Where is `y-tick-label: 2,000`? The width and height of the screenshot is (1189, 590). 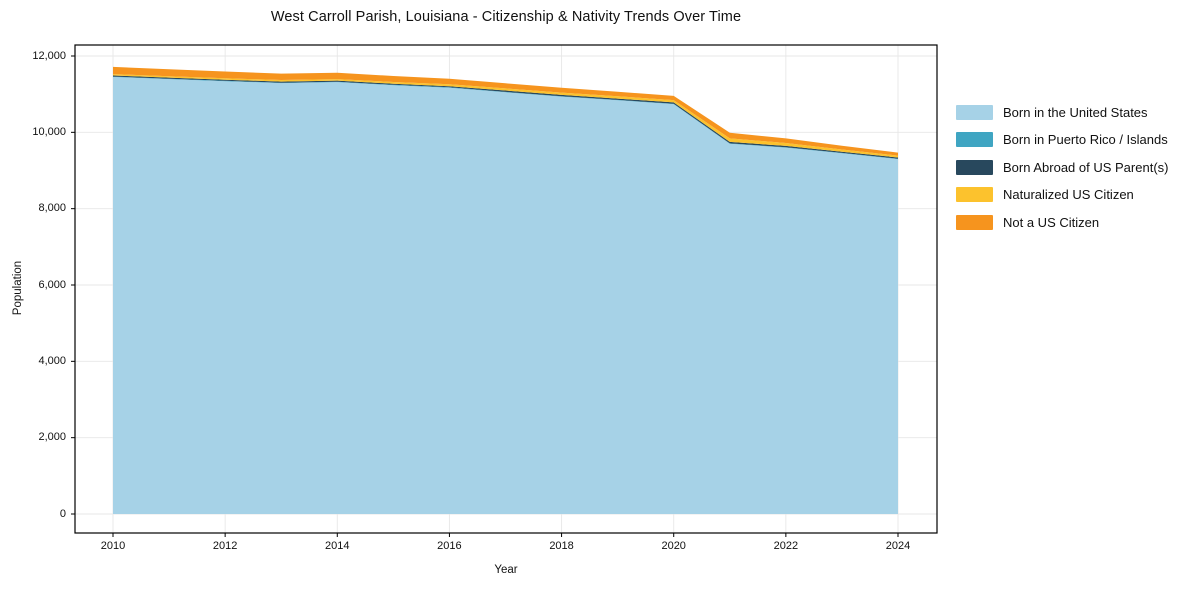 y-tick-label: 2,000 is located at coordinates (52, 437).